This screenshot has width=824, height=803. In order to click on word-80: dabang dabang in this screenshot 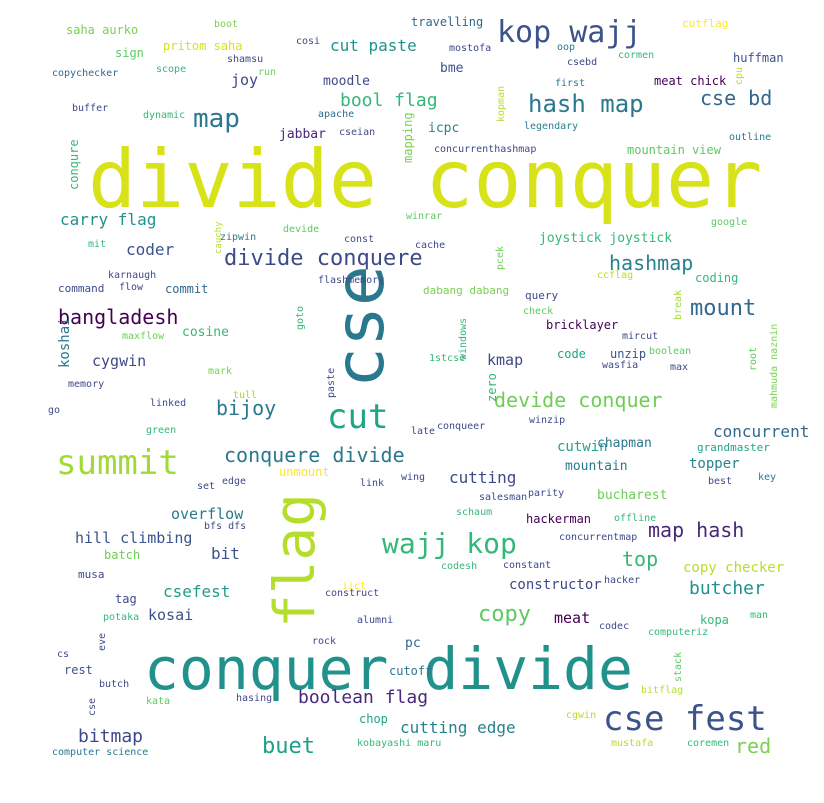, I will do `click(466, 290)`.